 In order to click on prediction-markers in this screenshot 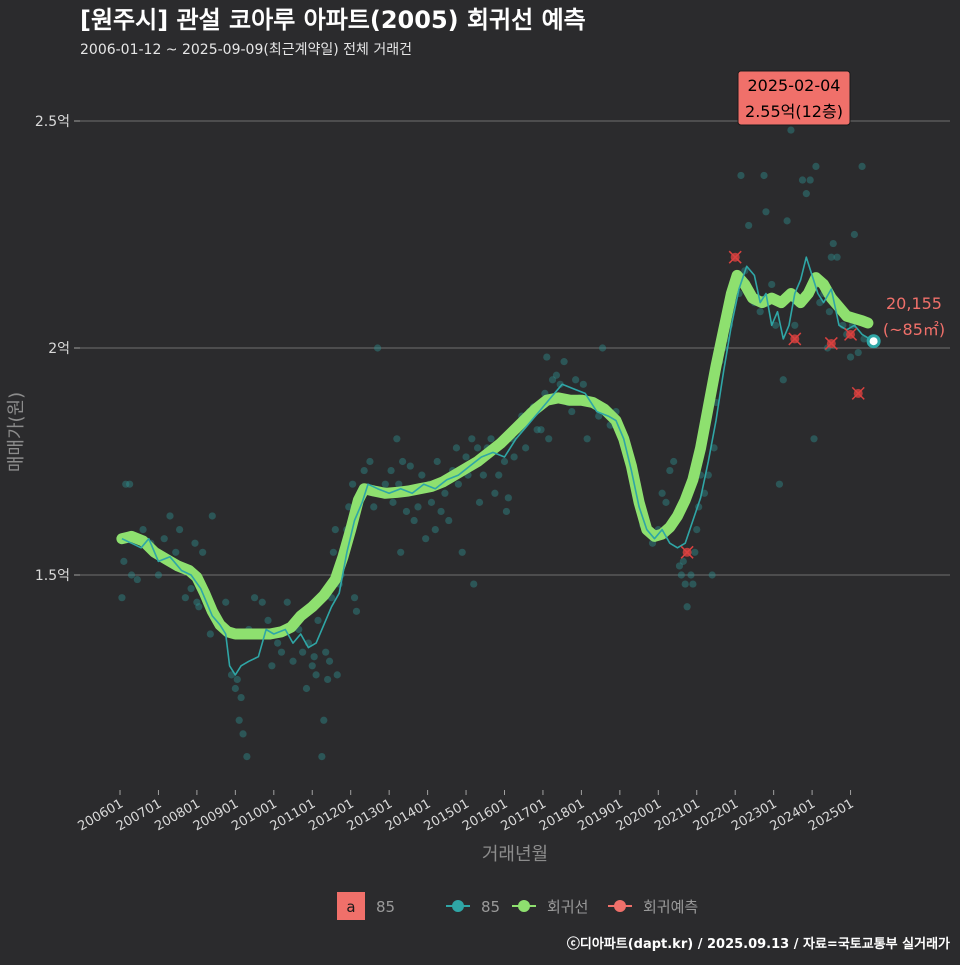, I will do `click(772, 404)`.